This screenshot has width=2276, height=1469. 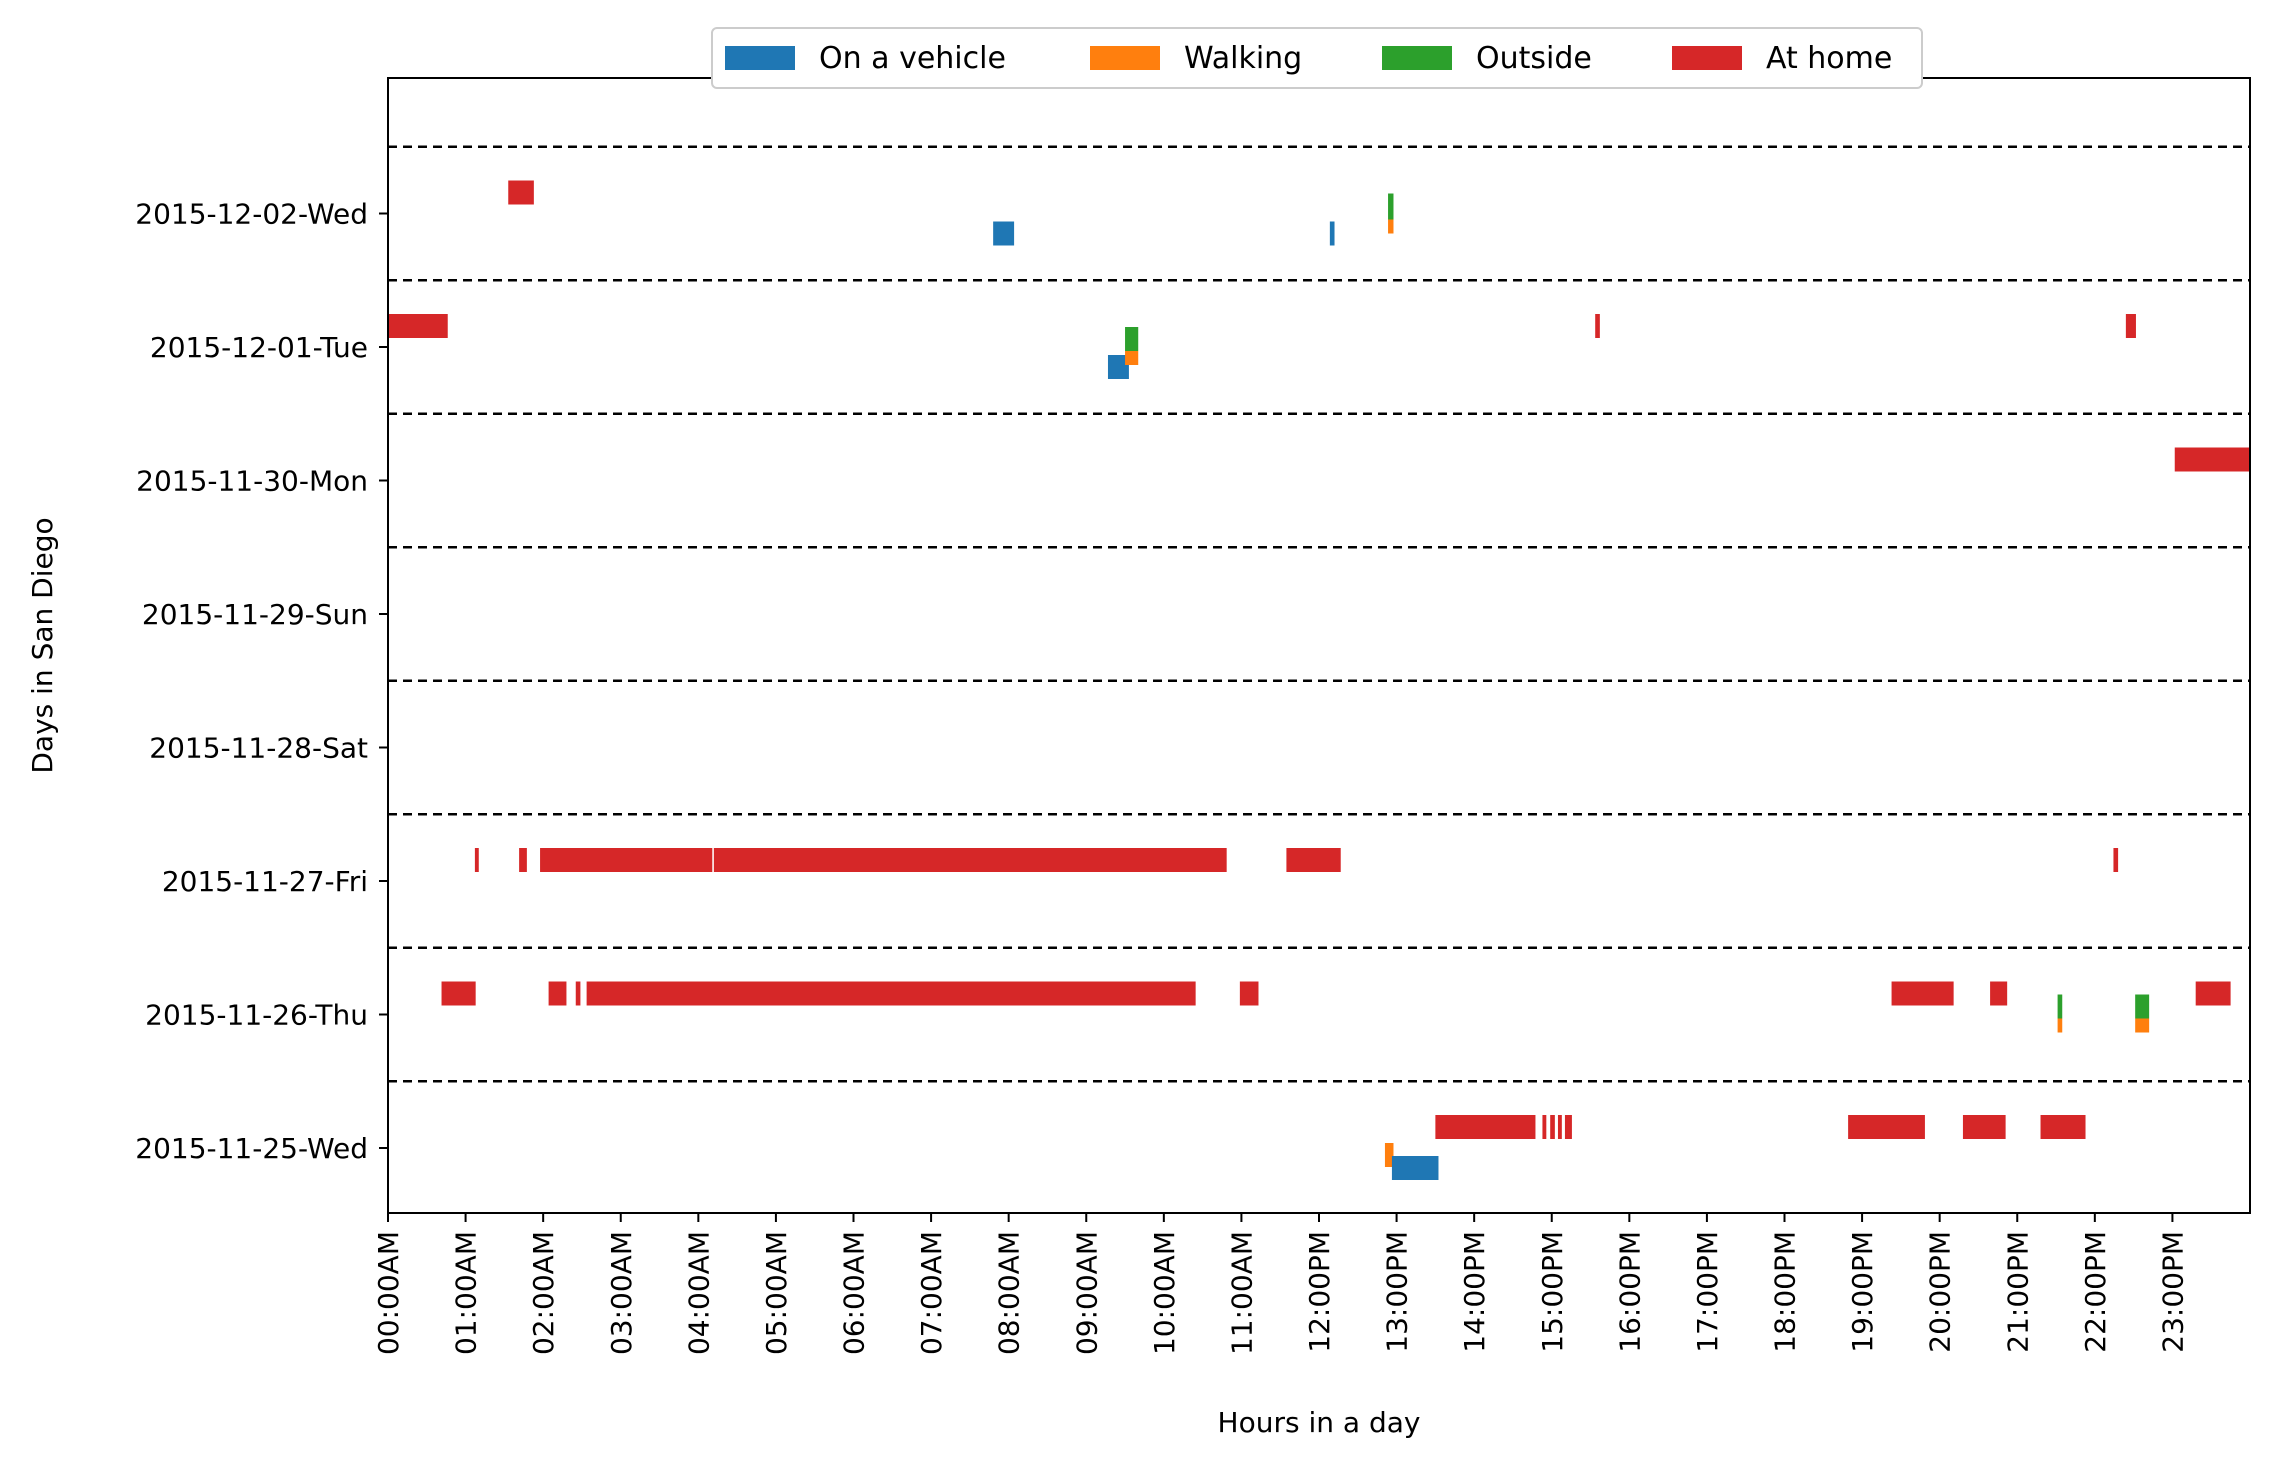 I want to click on y-tick-label: 2015-11-27-Fri, so click(x=265, y=881).